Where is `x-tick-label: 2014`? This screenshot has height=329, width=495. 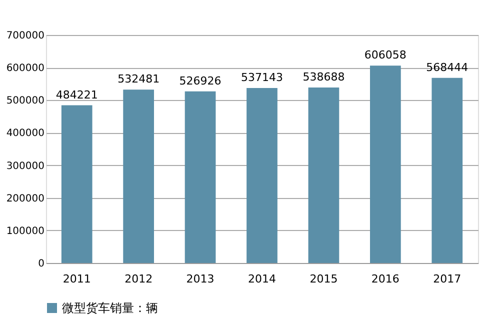
x-tick-label: 2014 is located at coordinates (262, 279).